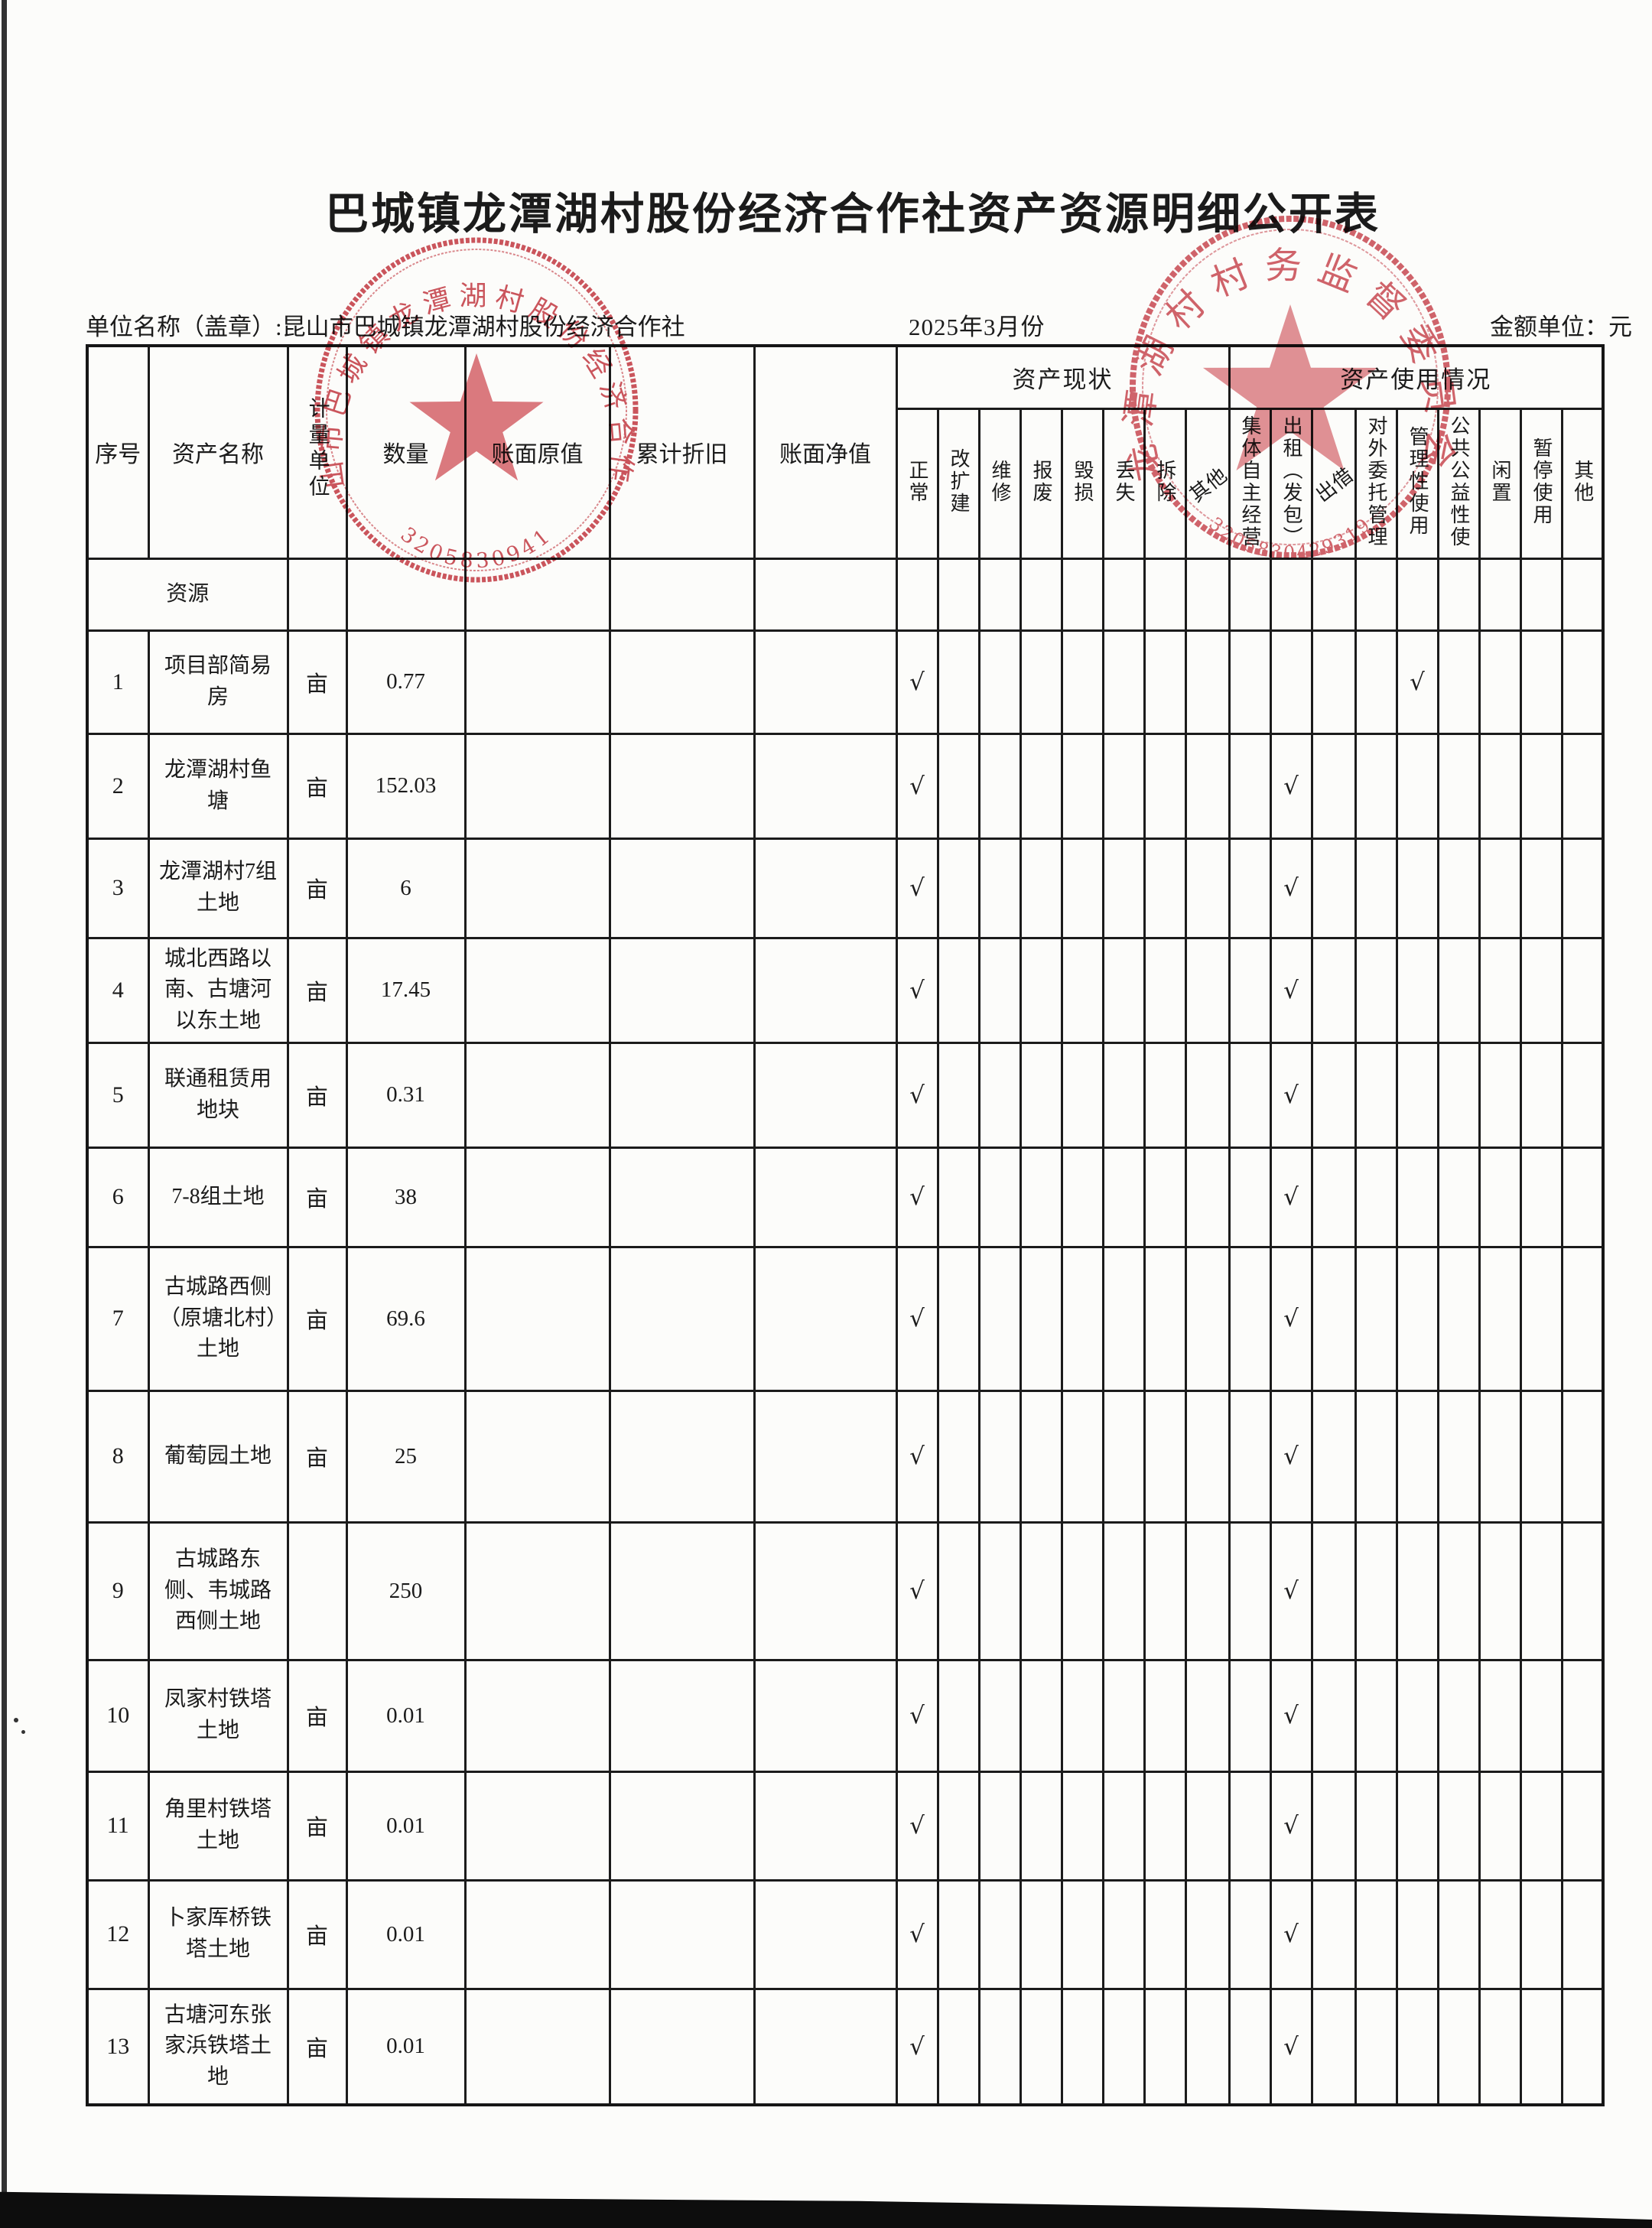  Describe the element at coordinates (1165, 483) in the screenshot. I see `subcol-header: 拆除` at that location.